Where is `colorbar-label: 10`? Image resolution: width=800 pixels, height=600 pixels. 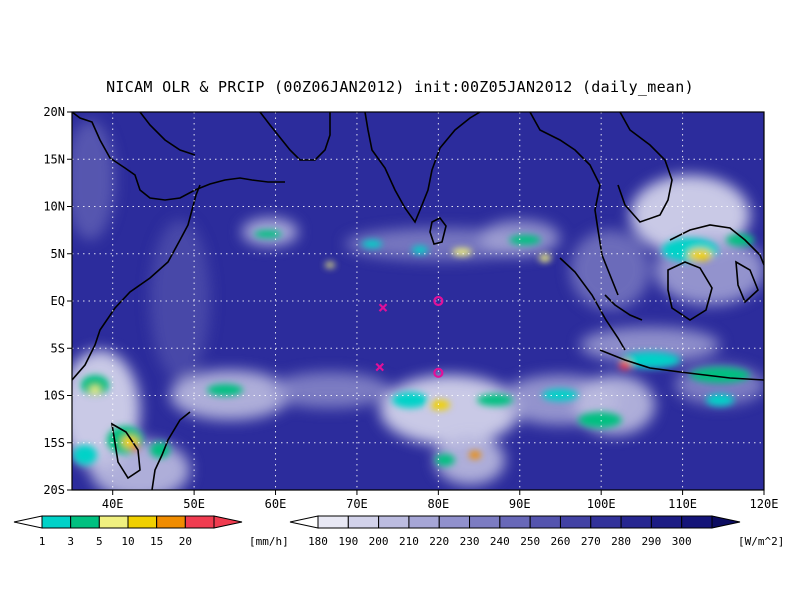 colorbar-label: 10 is located at coordinates (127, 541).